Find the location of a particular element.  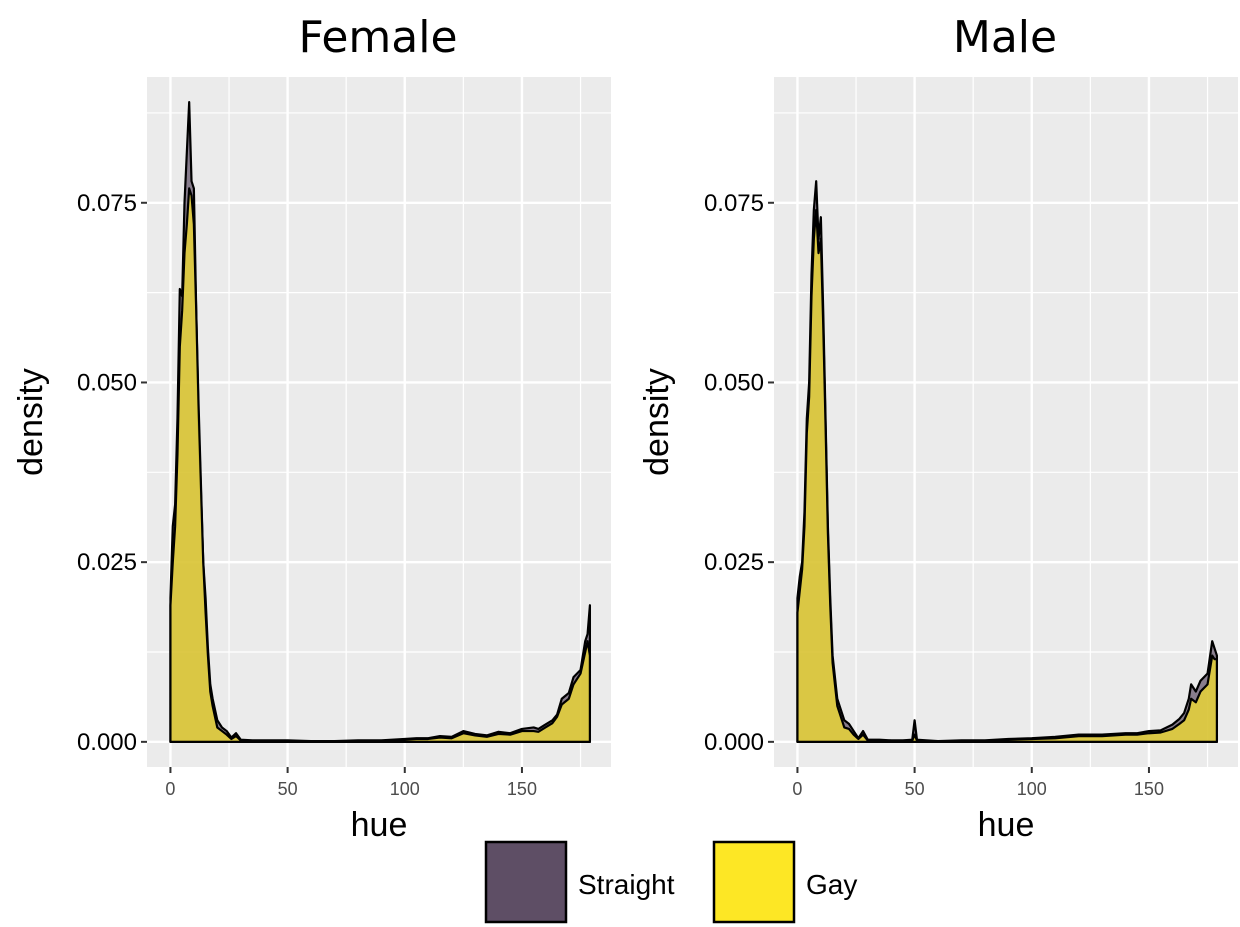

x-axis-title-female: hue is located at coordinates (379, 825).